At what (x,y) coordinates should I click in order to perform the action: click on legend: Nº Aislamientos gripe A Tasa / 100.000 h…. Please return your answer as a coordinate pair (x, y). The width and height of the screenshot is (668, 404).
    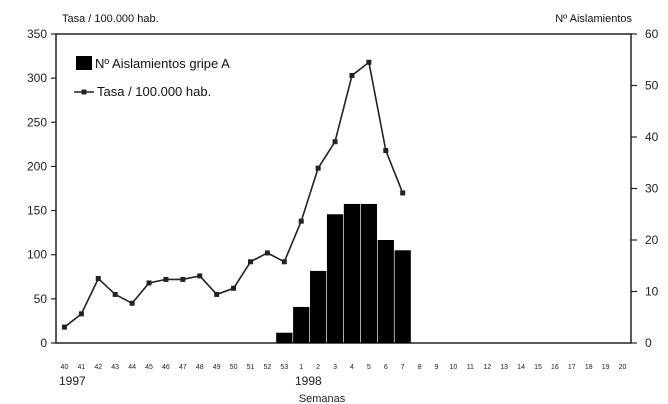
    Looking at the image, I should click on (152, 77).